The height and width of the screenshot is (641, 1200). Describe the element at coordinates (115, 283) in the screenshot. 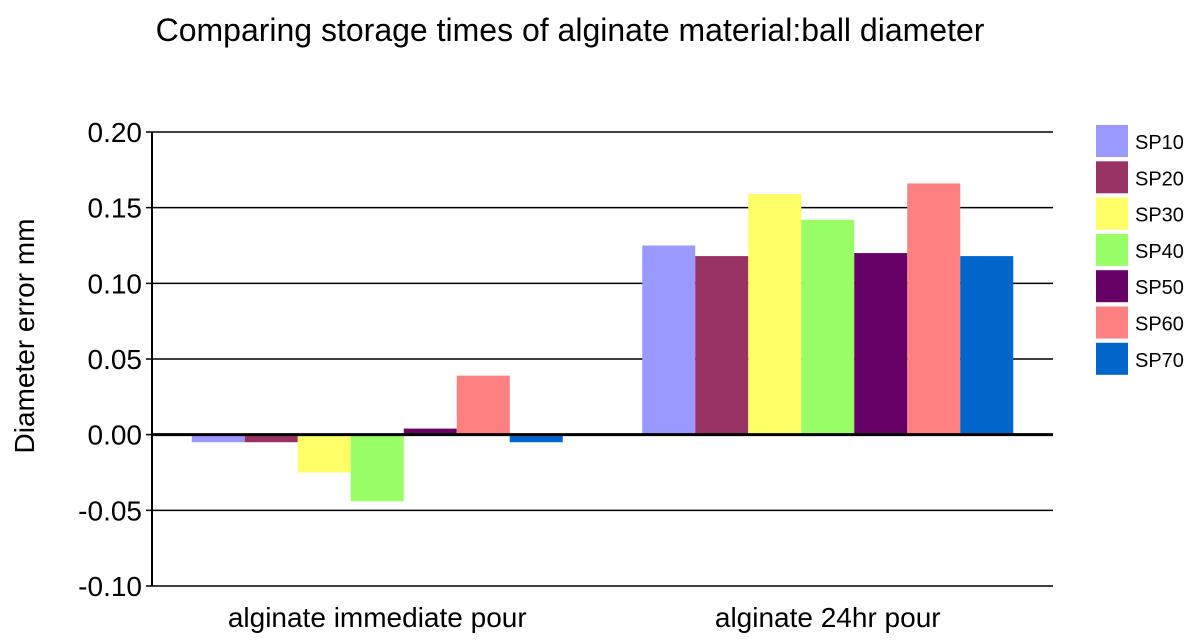

I see `y-tick-label: 0.10` at that location.